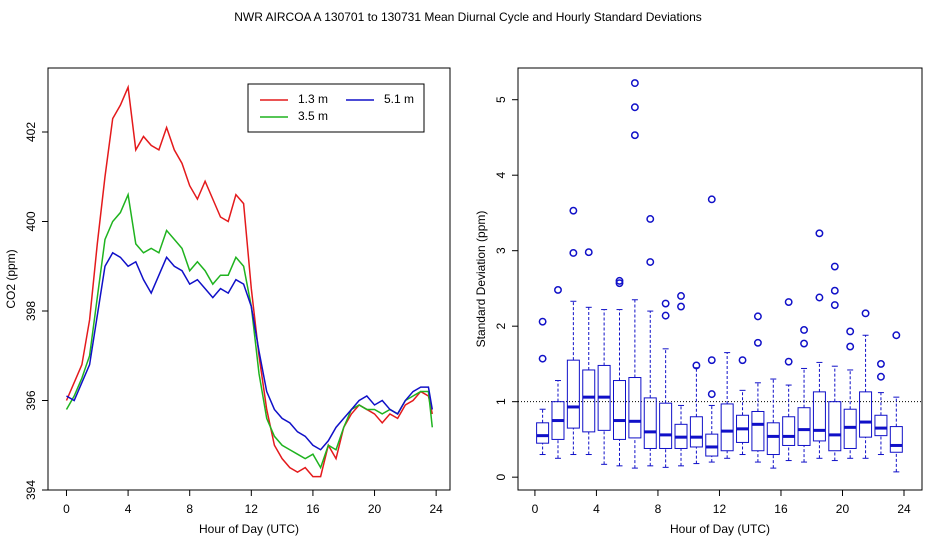 Image resolution: width=936 pixels, height=540 pixels. What do you see at coordinates (501, 99) in the screenshot?
I see `y-tick-label: 5` at bounding box center [501, 99].